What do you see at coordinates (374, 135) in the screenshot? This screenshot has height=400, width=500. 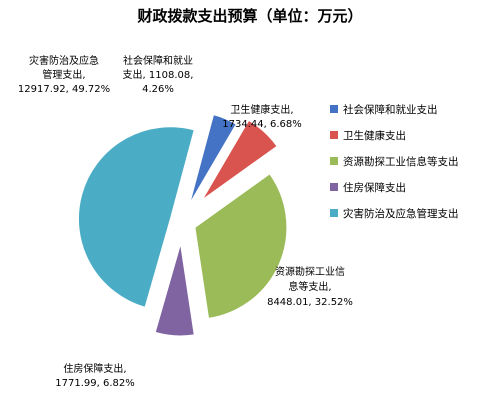 I see `legend-item: 卫生健康支出` at bounding box center [374, 135].